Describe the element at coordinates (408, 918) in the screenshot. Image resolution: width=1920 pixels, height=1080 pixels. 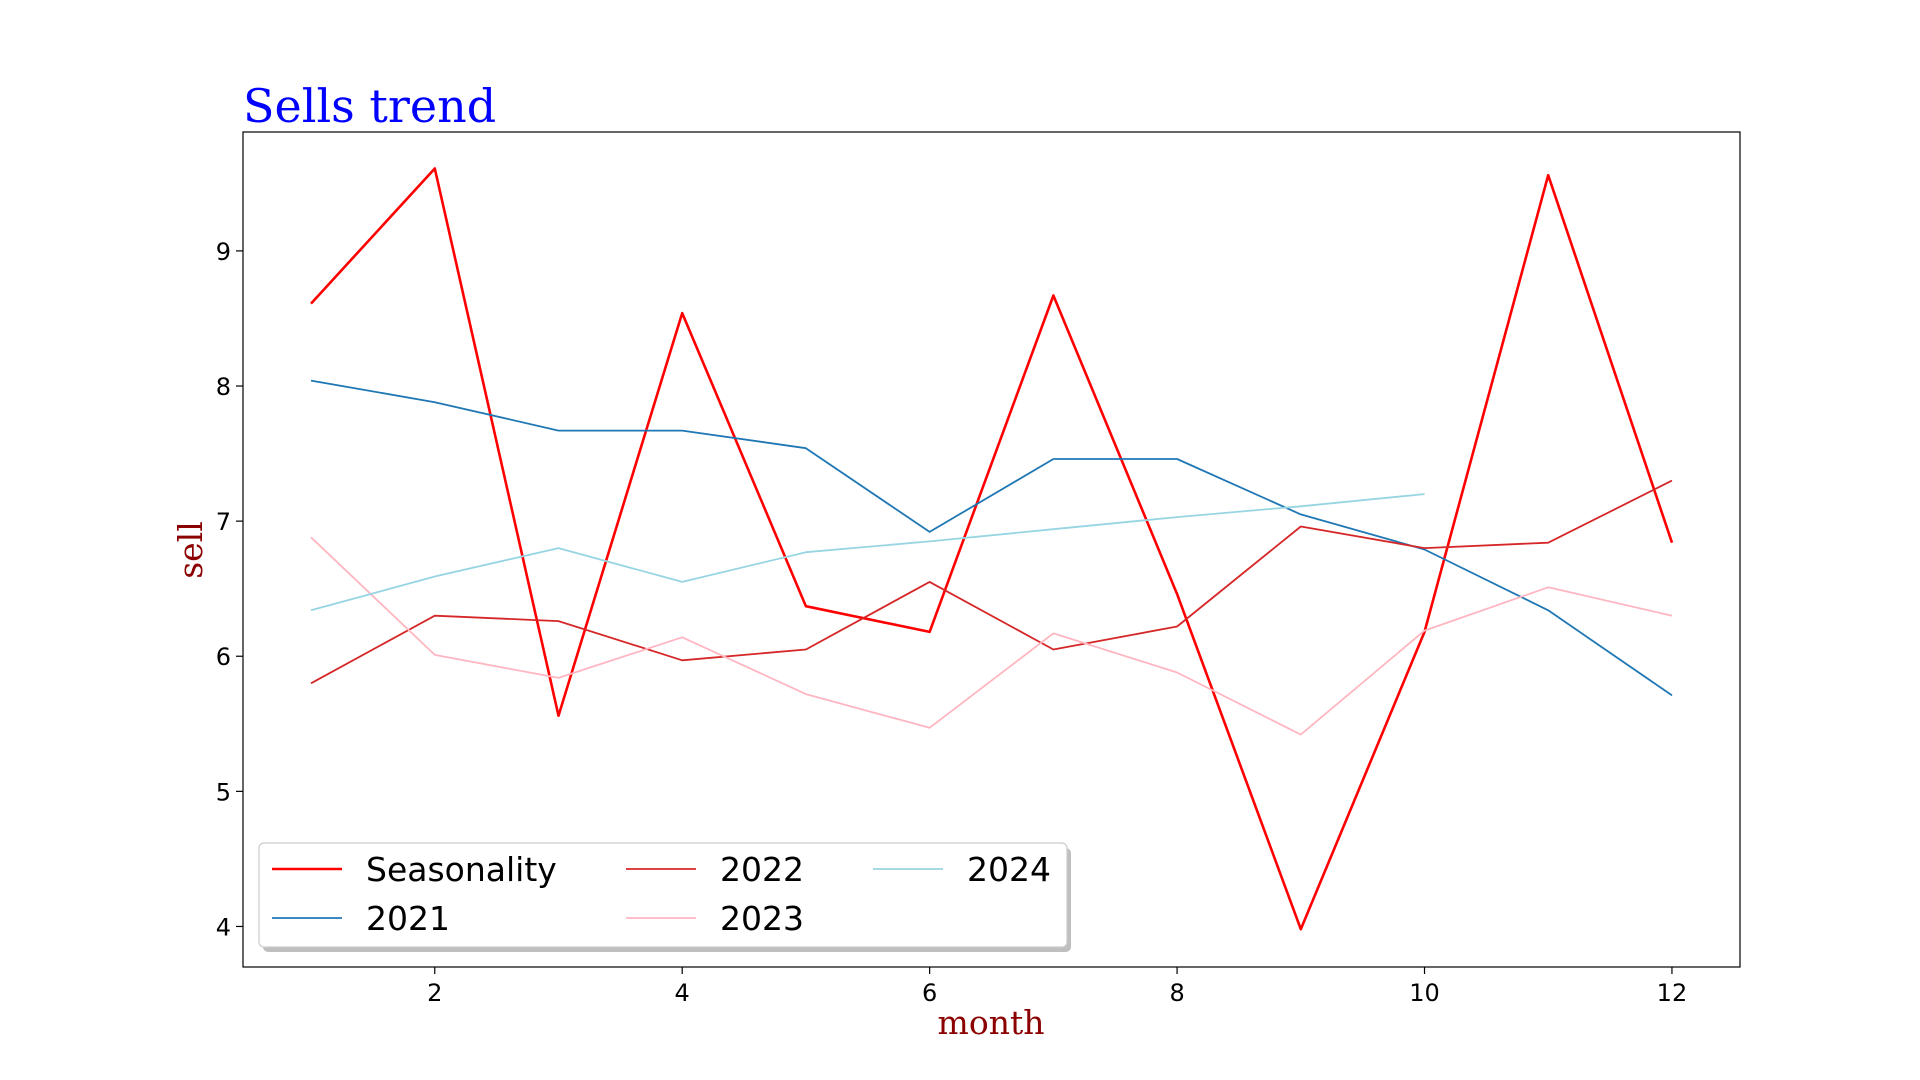
I see `legend-label-2021: 2021` at that location.